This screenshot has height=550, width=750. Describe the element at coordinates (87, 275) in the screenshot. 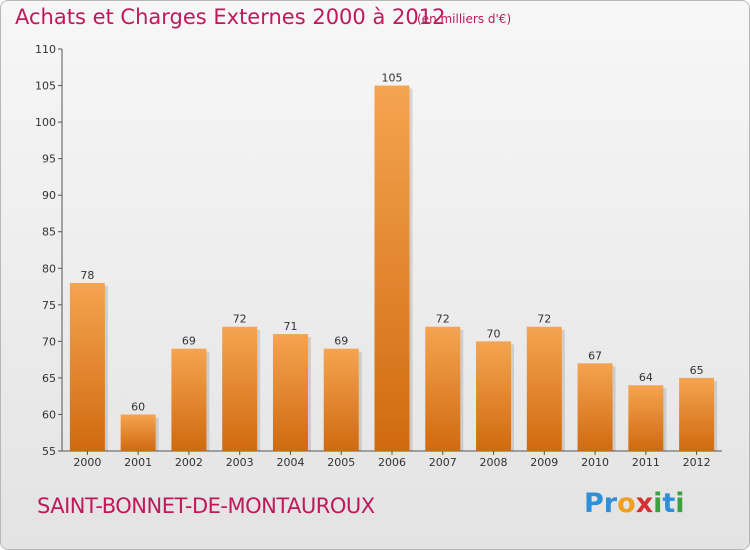

I see `data-label: 78` at that location.